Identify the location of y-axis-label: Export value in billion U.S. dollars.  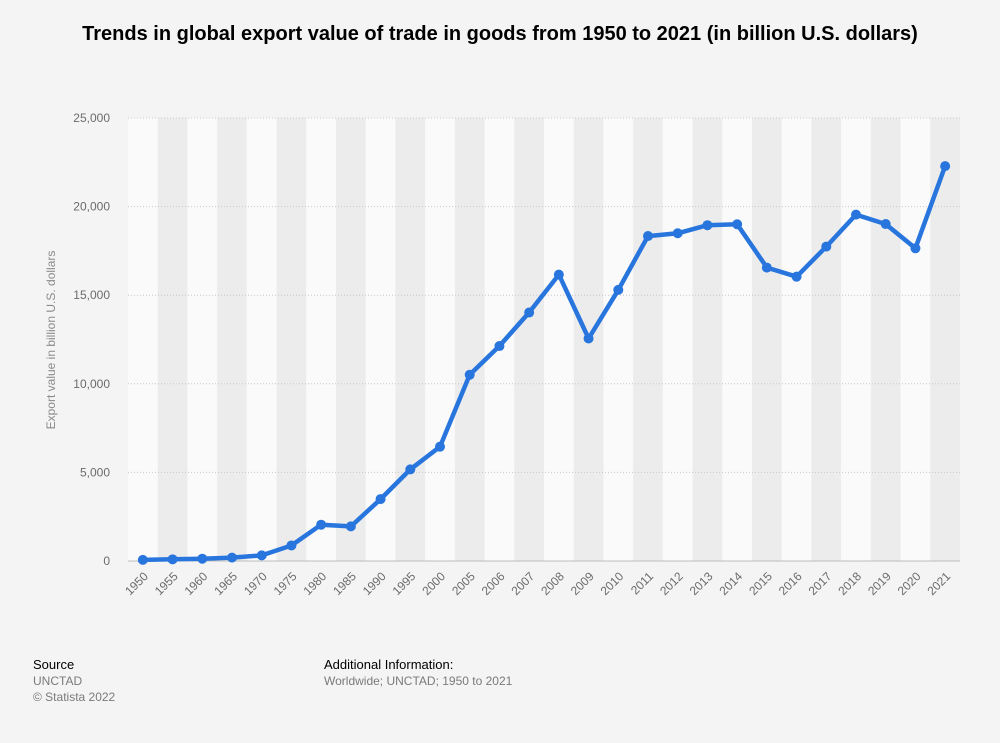
(51, 340).